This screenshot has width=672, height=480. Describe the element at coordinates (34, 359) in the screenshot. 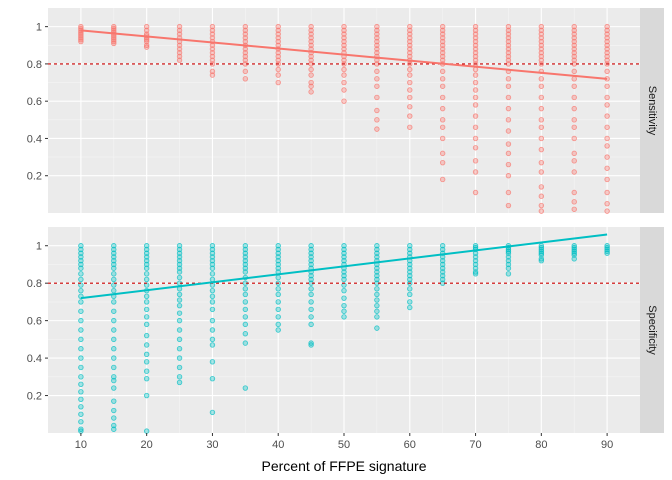

I see `y-tick-label: 0.4` at that location.